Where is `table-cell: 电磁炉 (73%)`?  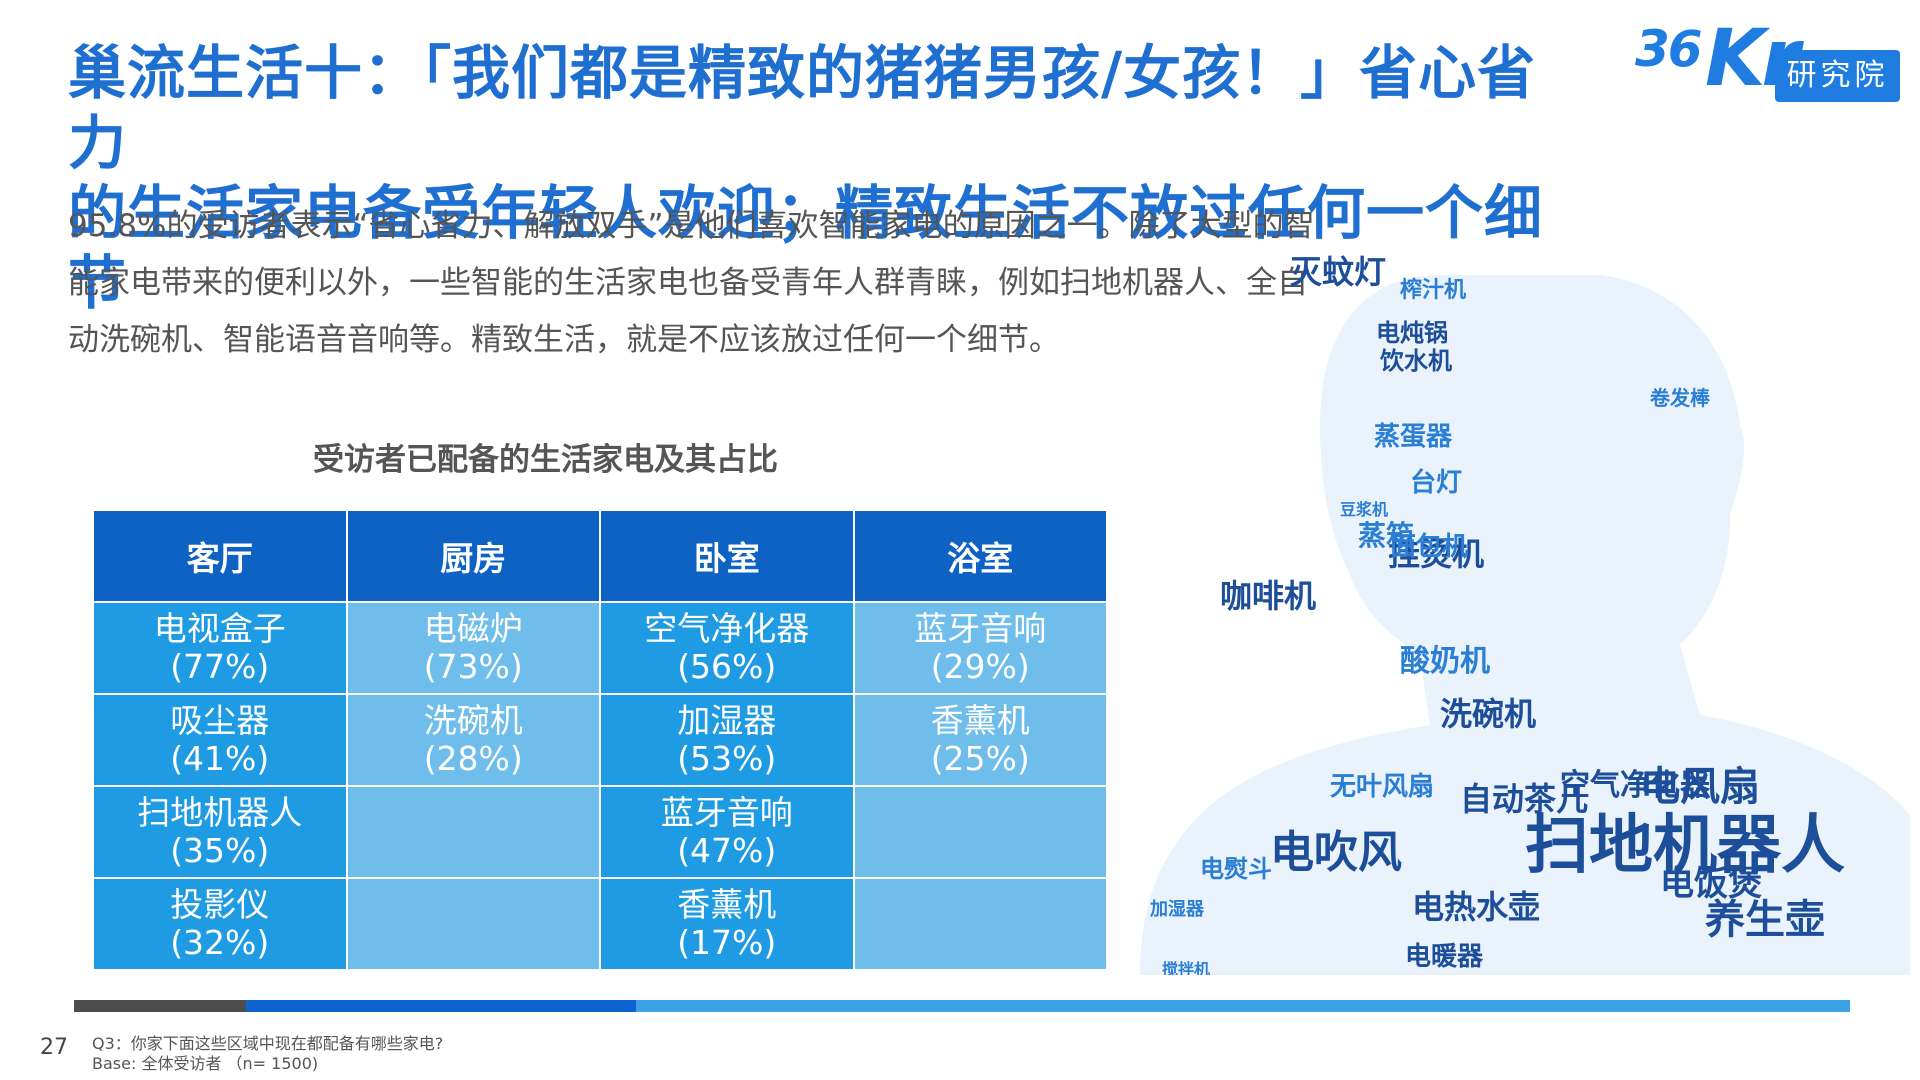 table-cell: 电磁炉 (73%) is located at coordinates (473, 648).